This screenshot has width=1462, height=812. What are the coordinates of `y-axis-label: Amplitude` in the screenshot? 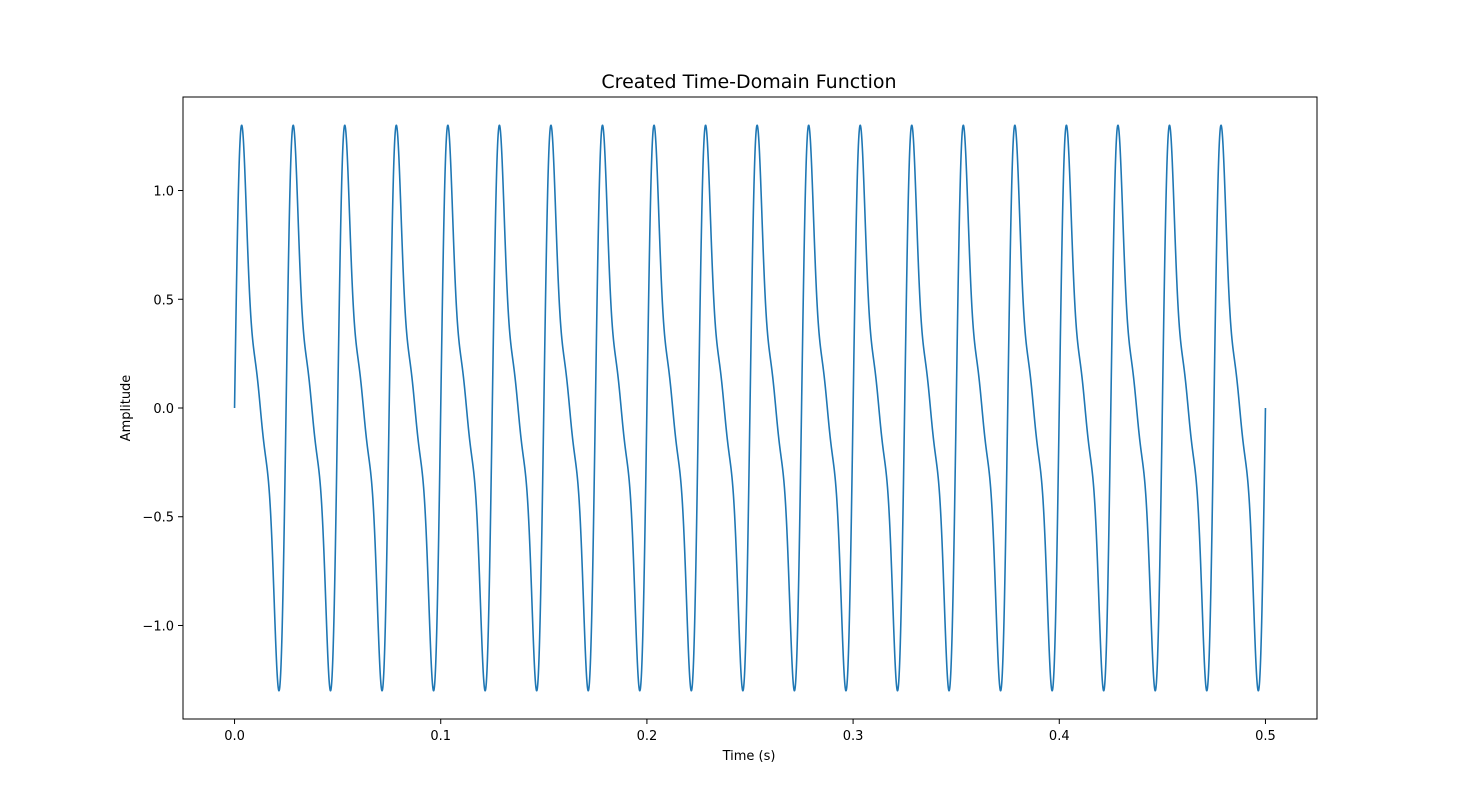 It's located at (126, 408).